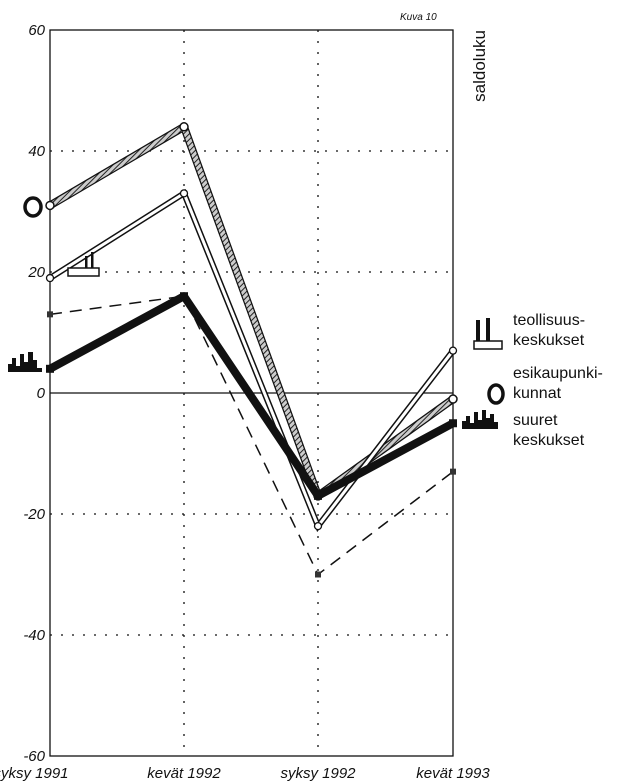 The width and height of the screenshot is (626, 782). Describe the element at coordinates (418, 17) in the screenshot. I see `figure-label: Kuva 10` at that location.